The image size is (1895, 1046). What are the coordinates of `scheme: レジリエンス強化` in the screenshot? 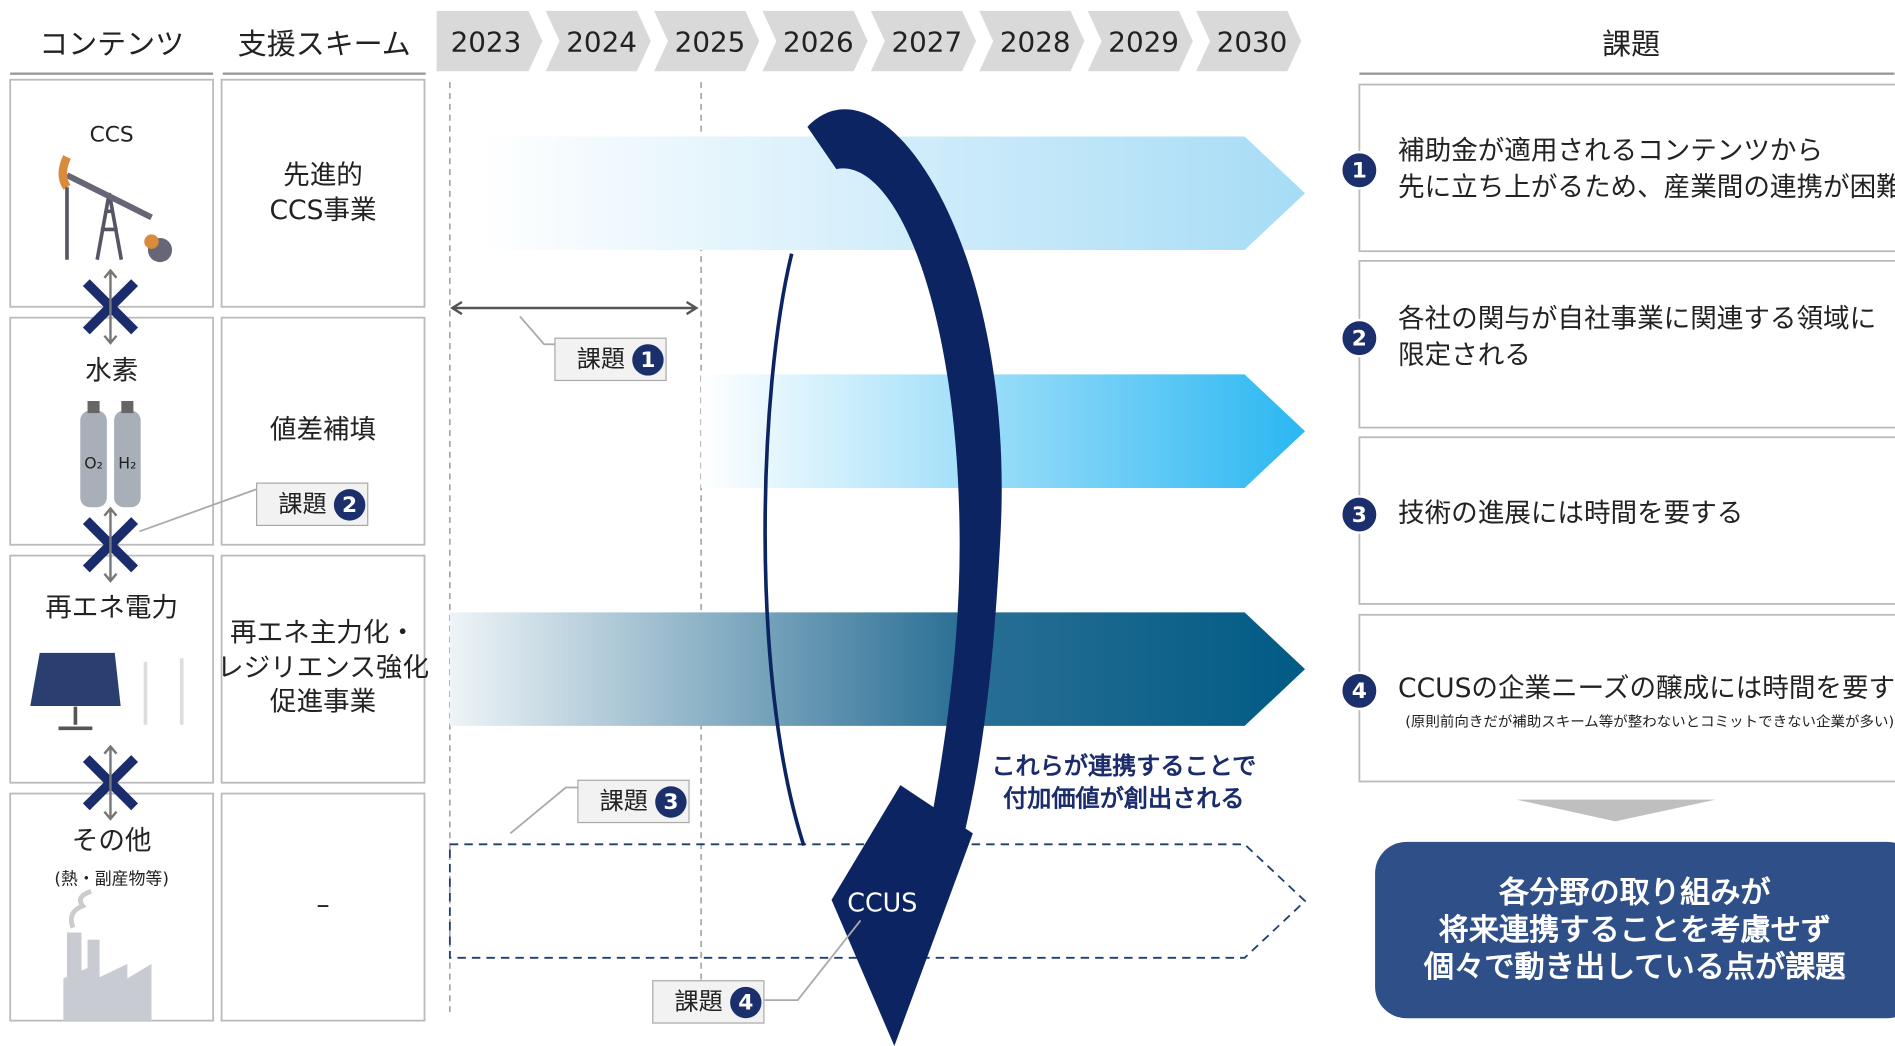 It's located at (323, 668).